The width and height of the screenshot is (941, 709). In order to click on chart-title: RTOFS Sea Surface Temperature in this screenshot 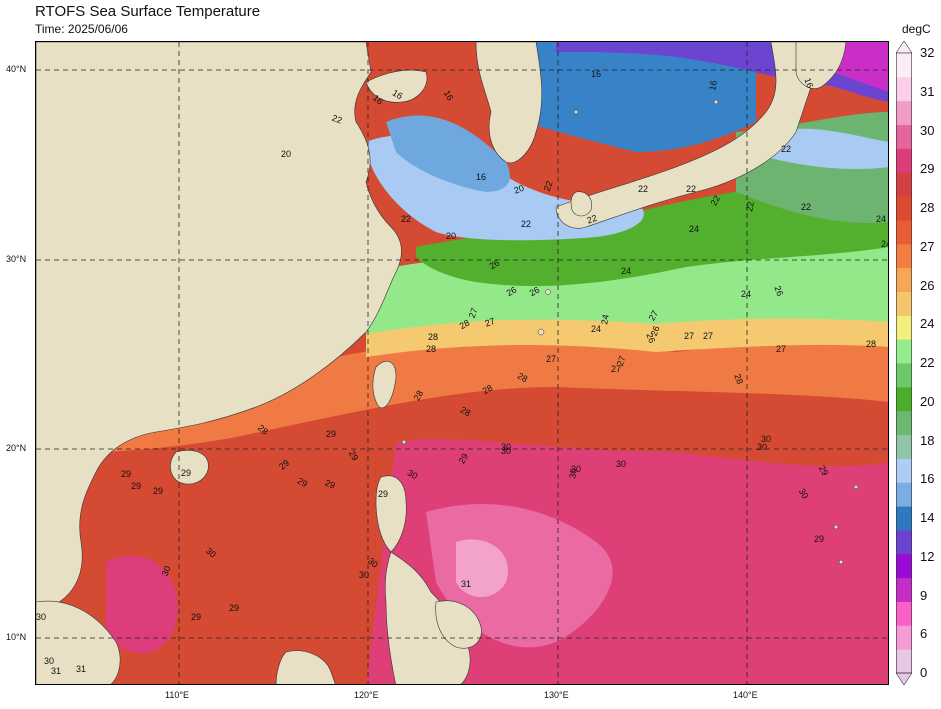, I will do `click(148, 11)`.